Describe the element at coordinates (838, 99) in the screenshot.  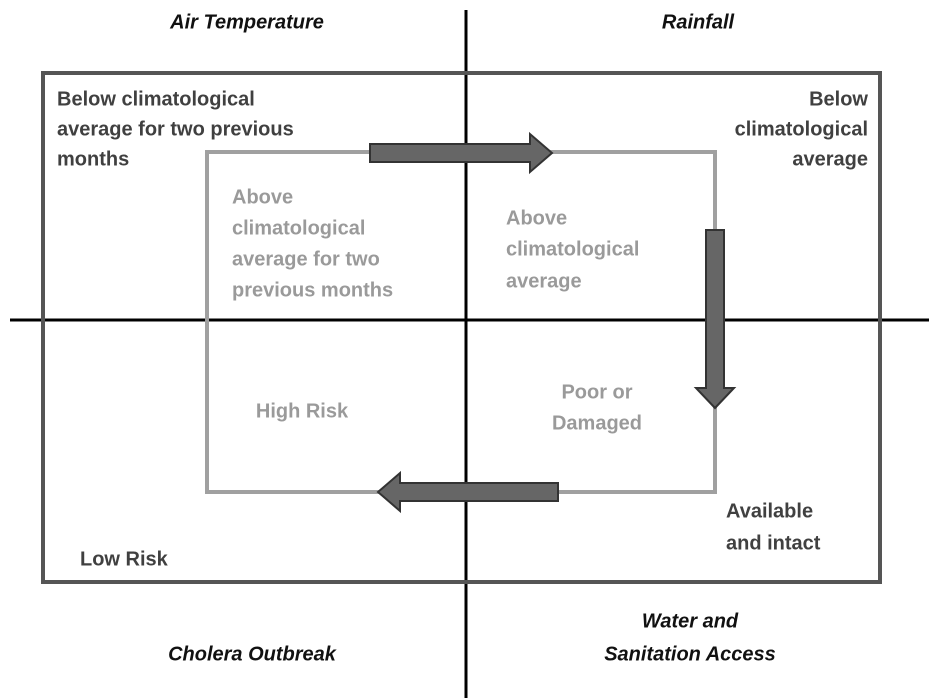
I see `label: Below` at that location.